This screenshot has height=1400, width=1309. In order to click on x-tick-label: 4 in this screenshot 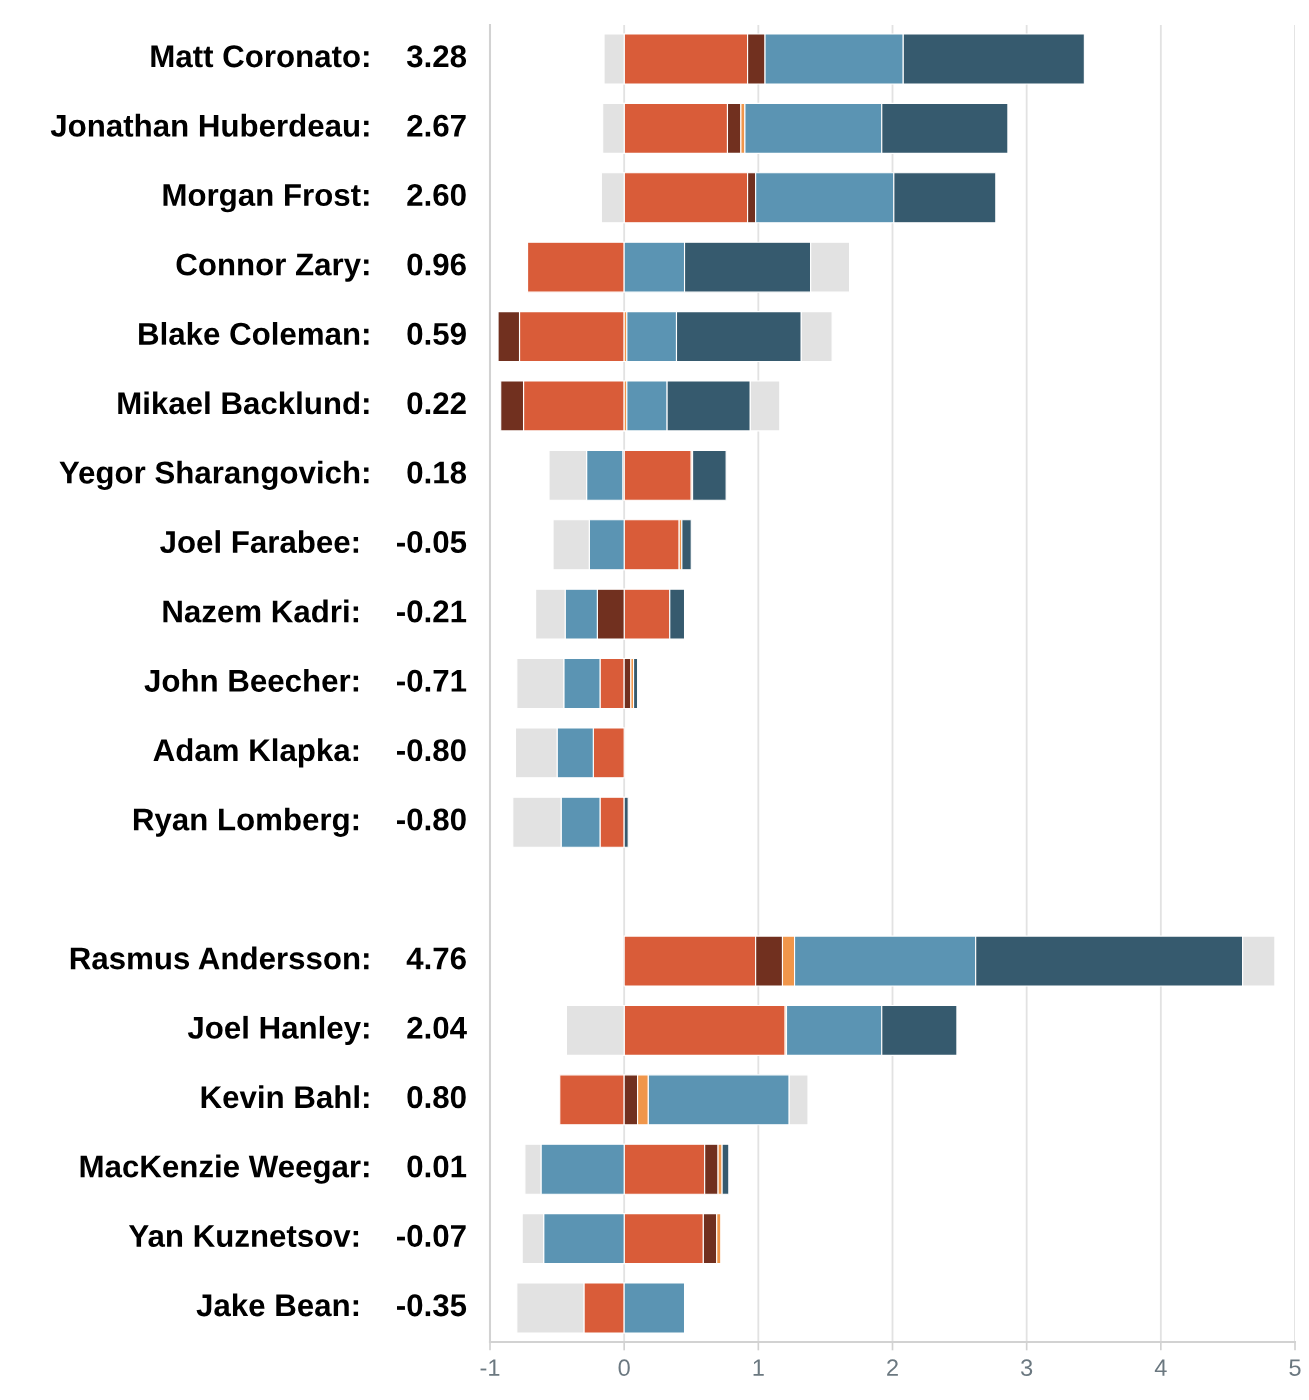, I will do `click(1160, 1367)`.